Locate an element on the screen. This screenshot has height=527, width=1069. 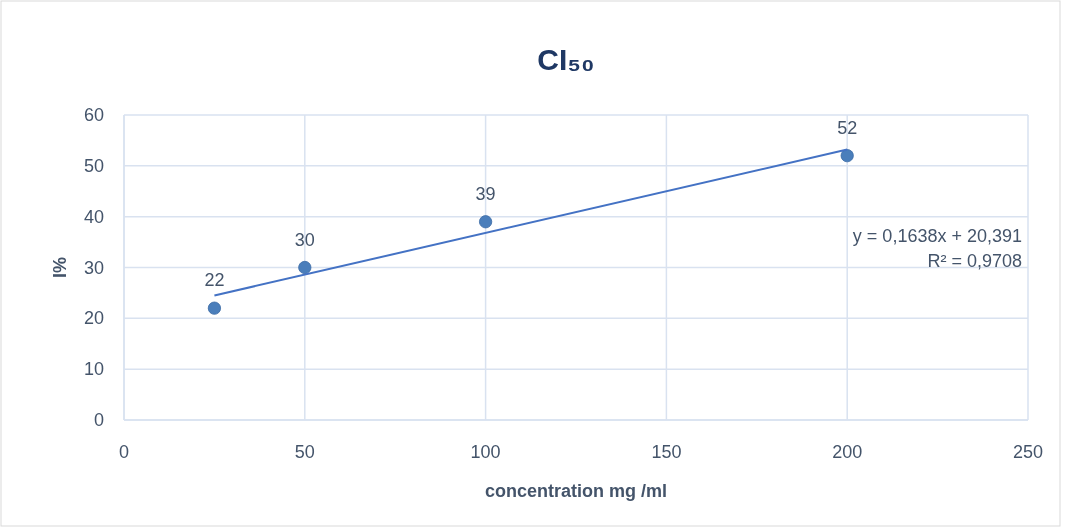
y-tick-label: 40 is located at coordinates (93, 216).